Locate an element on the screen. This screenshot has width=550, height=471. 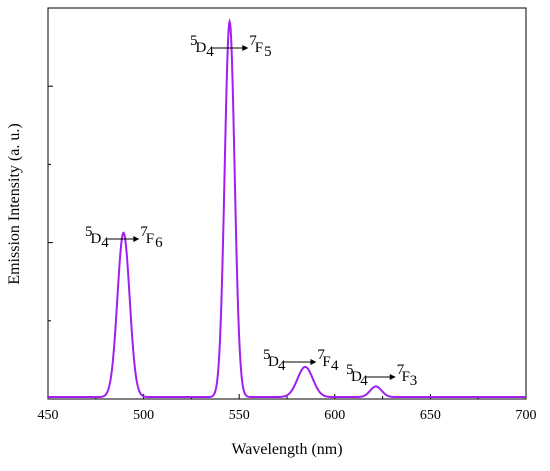
y-axis-title: Emission Intensity (a. u.) is located at coordinates (14, 203).